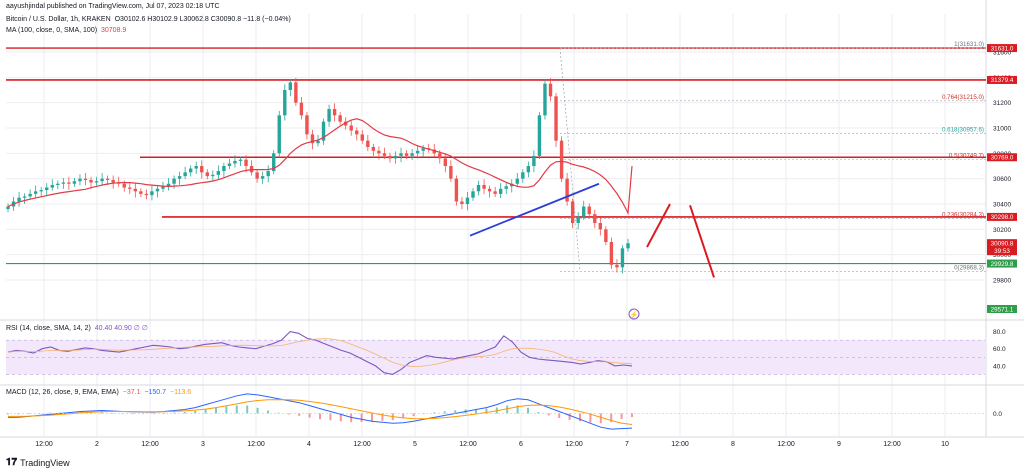 The image size is (1024, 472). What do you see at coordinates (534, 209) in the screenshot?
I see `bullish-trend-line` at bounding box center [534, 209].